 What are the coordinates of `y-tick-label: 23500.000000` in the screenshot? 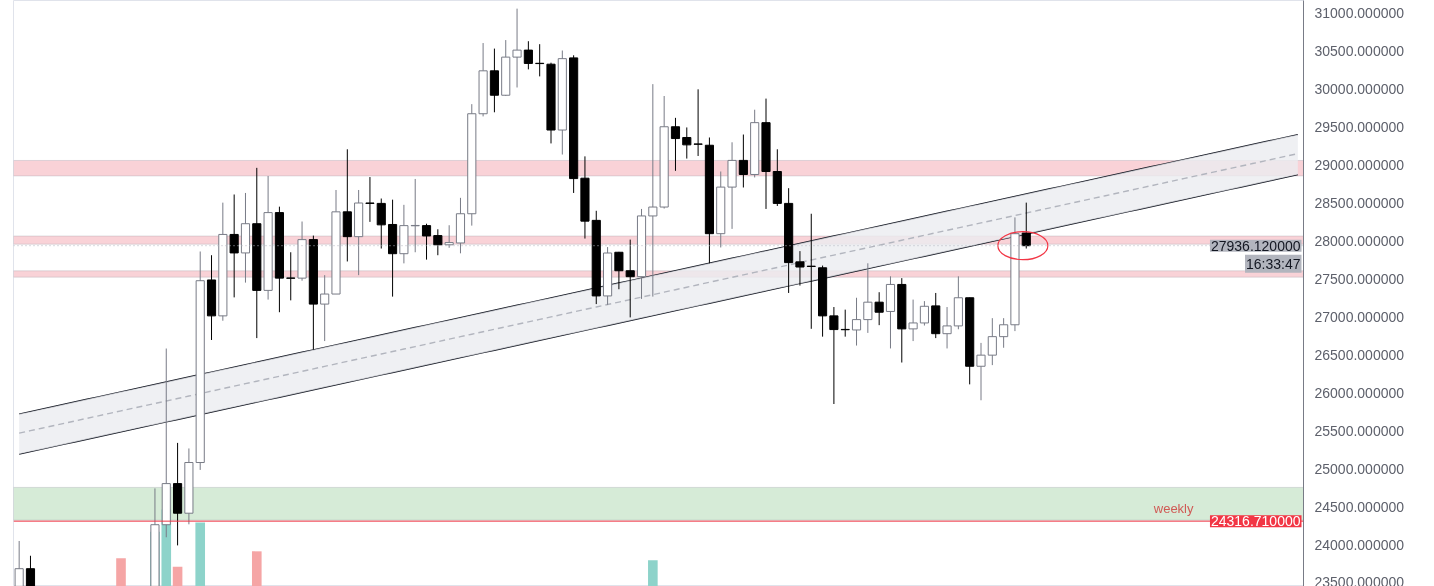 It's located at (1359, 579).